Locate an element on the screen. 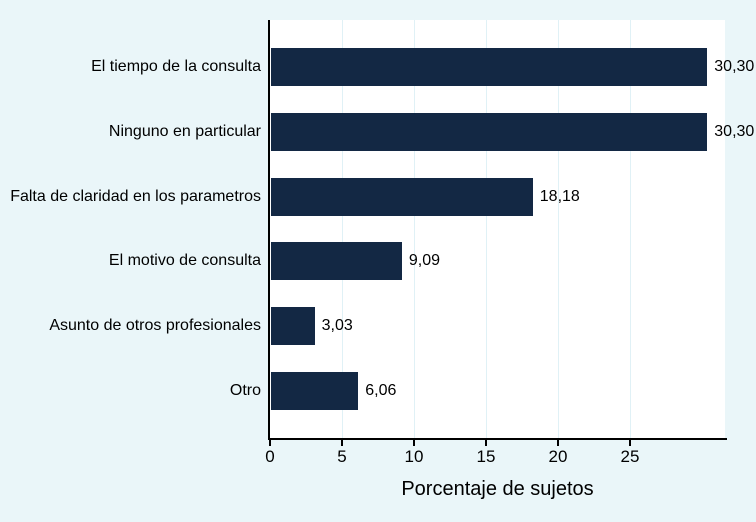 The width and height of the screenshot is (756, 522). tick-label-20: 20 is located at coordinates (558, 456).